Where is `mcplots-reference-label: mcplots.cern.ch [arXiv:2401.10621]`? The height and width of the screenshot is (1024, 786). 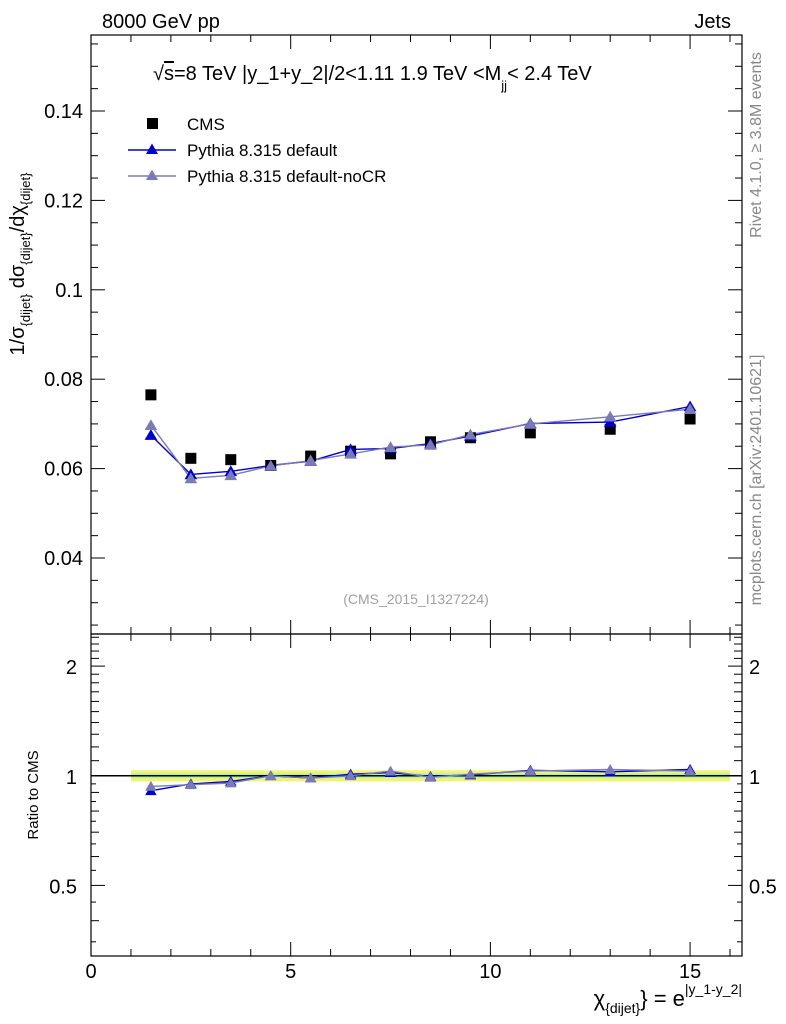 mcplots-reference-label: mcplots.cern.ch [arXiv:2401.10621] is located at coordinates (756, 480).